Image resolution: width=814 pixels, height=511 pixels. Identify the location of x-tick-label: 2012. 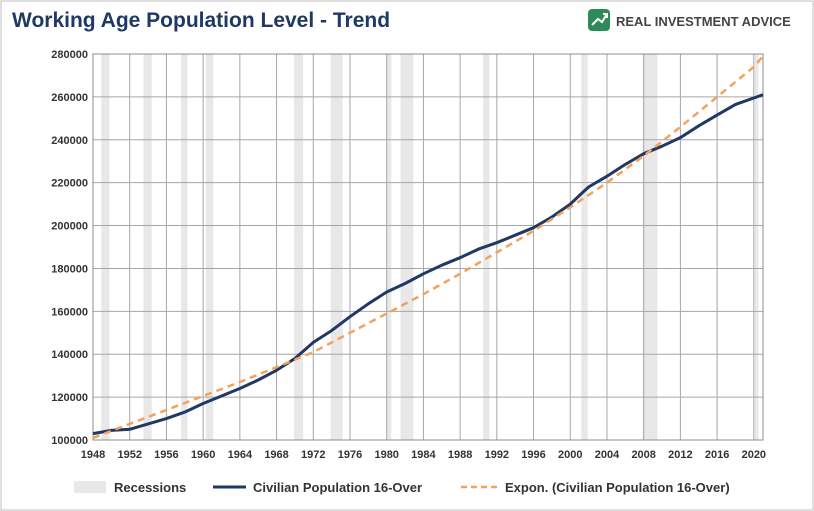
(680, 455).